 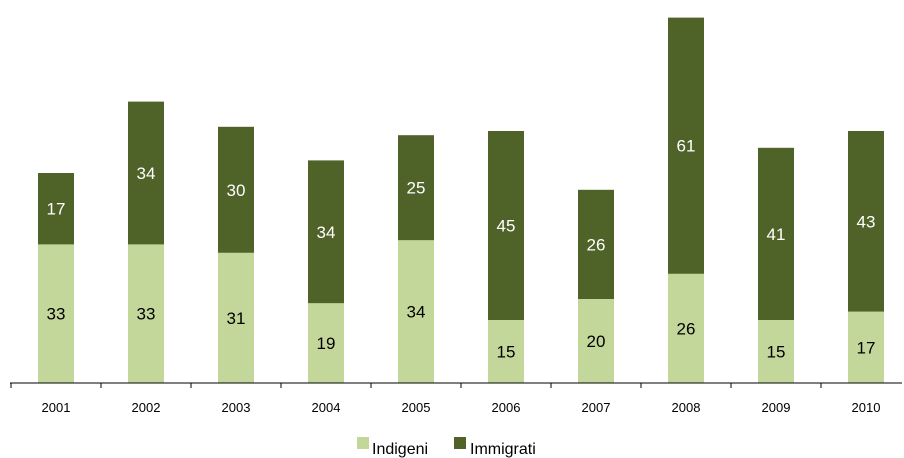 I want to click on bar-immigrati-2003, so click(x=236, y=189).